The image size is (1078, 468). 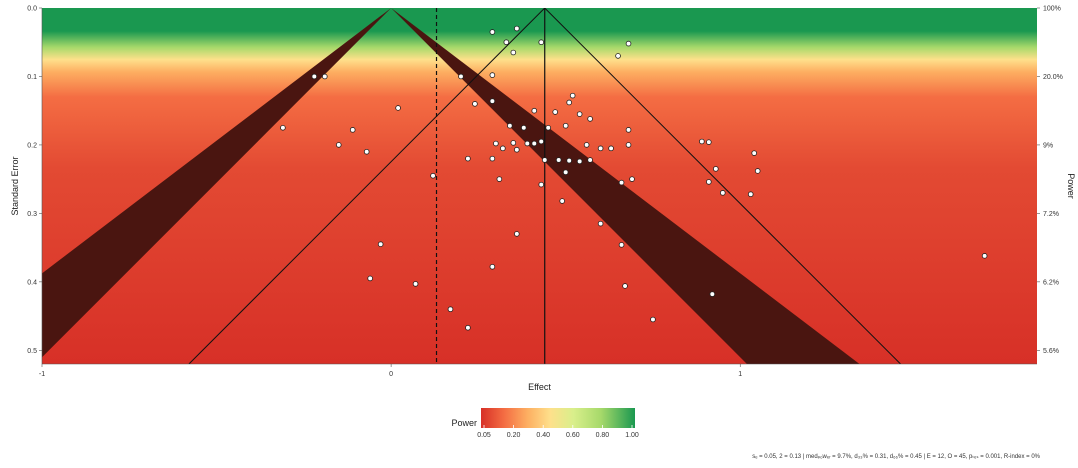 I want to click on legend-tick-label: 1.00, so click(x=632, y=435).